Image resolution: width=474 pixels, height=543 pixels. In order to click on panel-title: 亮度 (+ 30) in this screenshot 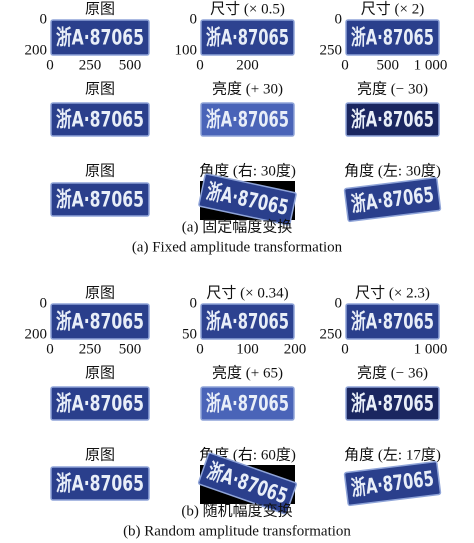, I will do `click(247, 88)`.